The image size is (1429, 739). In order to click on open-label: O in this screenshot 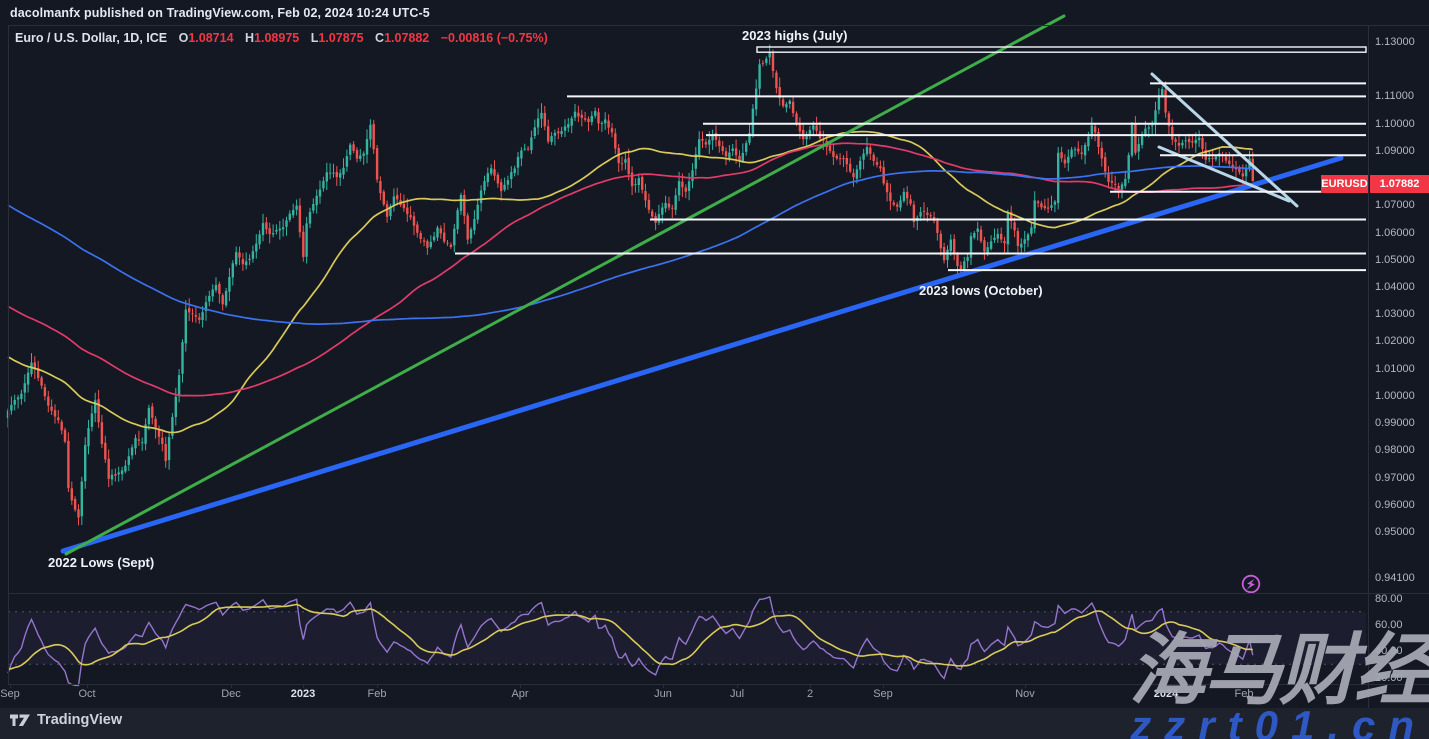, I will do `click(183, 38)`.